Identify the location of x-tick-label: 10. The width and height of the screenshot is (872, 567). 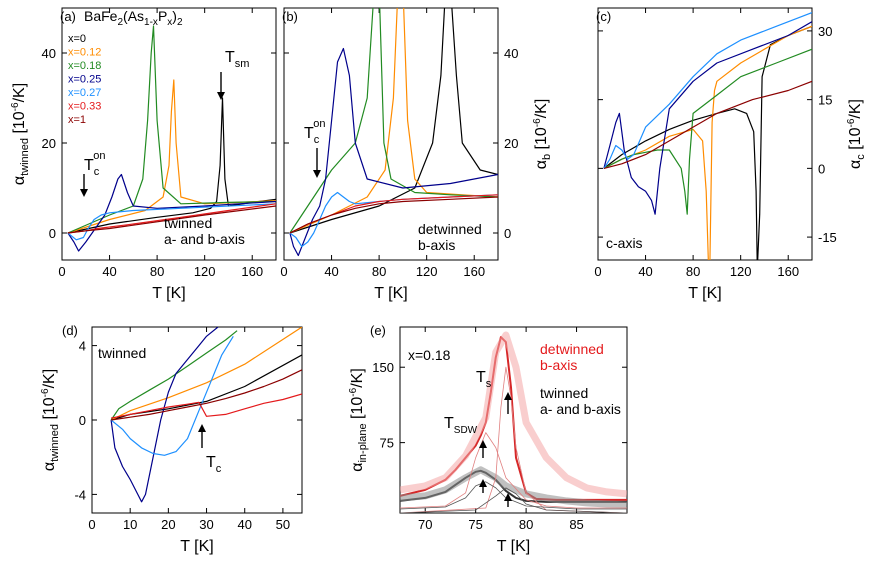
(130, 524).